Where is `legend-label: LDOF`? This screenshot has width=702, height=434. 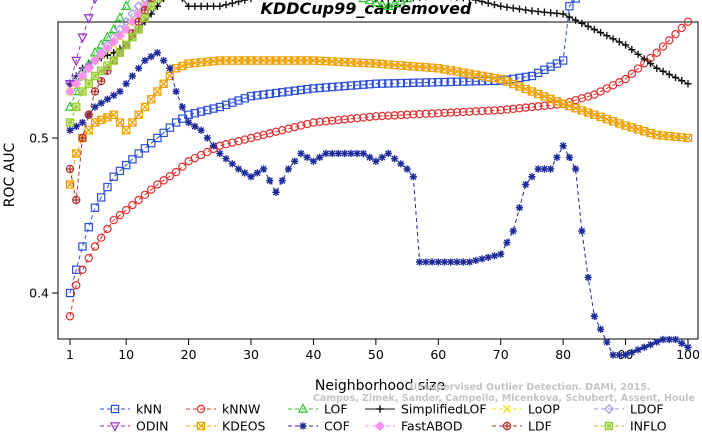 legend-label: LDOF is located at coordinates (647, 409).